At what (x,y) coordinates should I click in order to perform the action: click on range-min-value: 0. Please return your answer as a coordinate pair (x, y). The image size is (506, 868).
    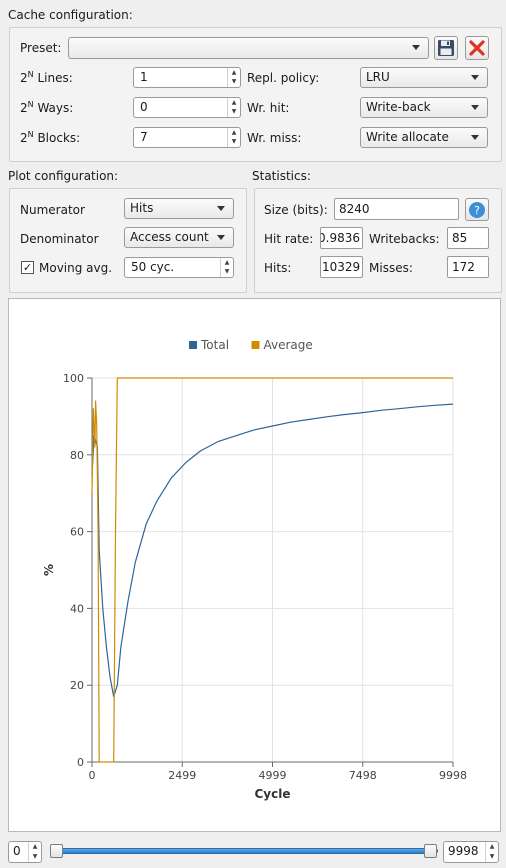
    Looking at the image, I should click on (17, 851).